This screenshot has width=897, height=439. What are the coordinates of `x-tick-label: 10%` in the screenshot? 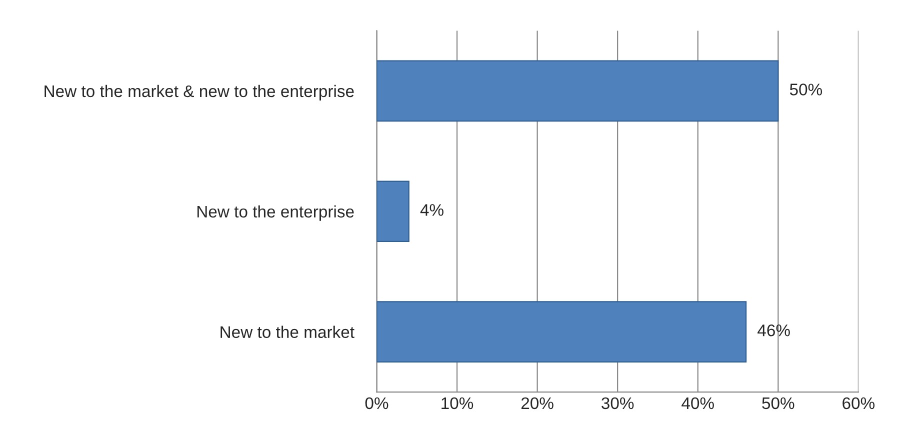 It's located at (458, 403).